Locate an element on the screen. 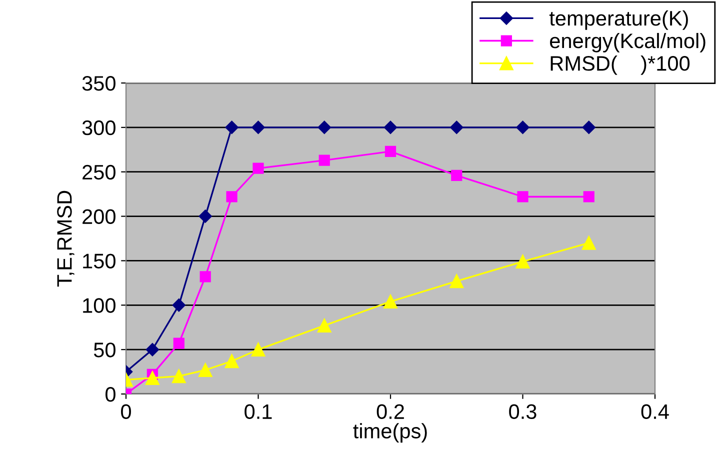  x-axis-title: time(ps) is located at coordinates (390, 433).